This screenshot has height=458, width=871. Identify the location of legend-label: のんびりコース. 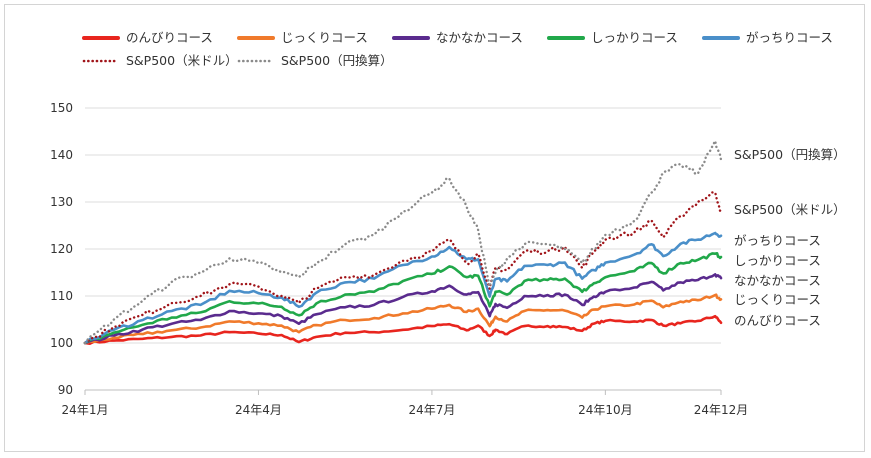
(169, 37).